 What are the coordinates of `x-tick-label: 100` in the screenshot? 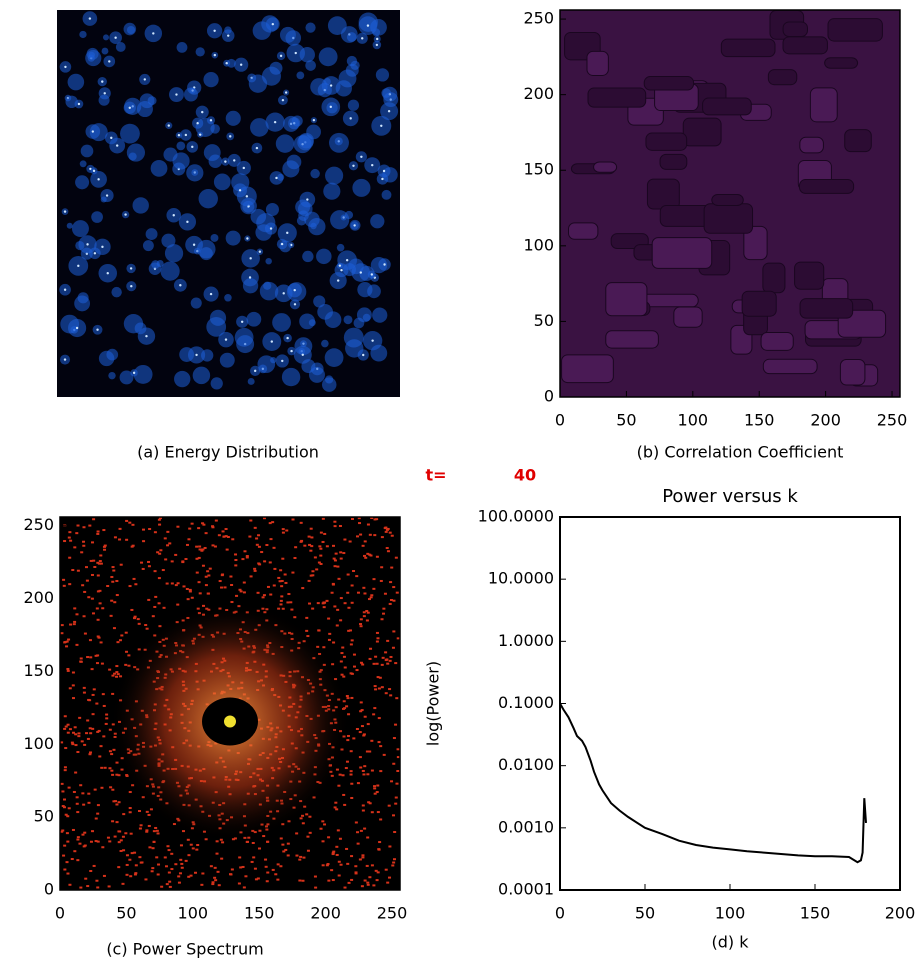 It's located at (730, 913).